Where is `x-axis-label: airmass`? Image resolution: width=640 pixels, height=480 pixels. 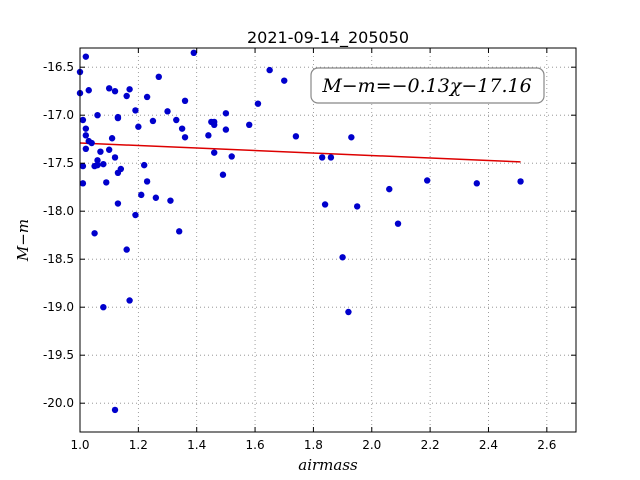 x-axis-label: airmass is located at coordinates (328, 465).